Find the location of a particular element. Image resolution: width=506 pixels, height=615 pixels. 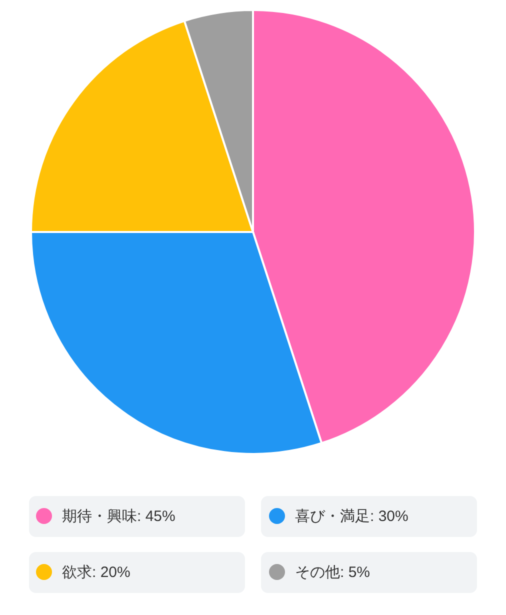

legend-label: 喜び・満足: 30% is located at coordinates (351, 516).